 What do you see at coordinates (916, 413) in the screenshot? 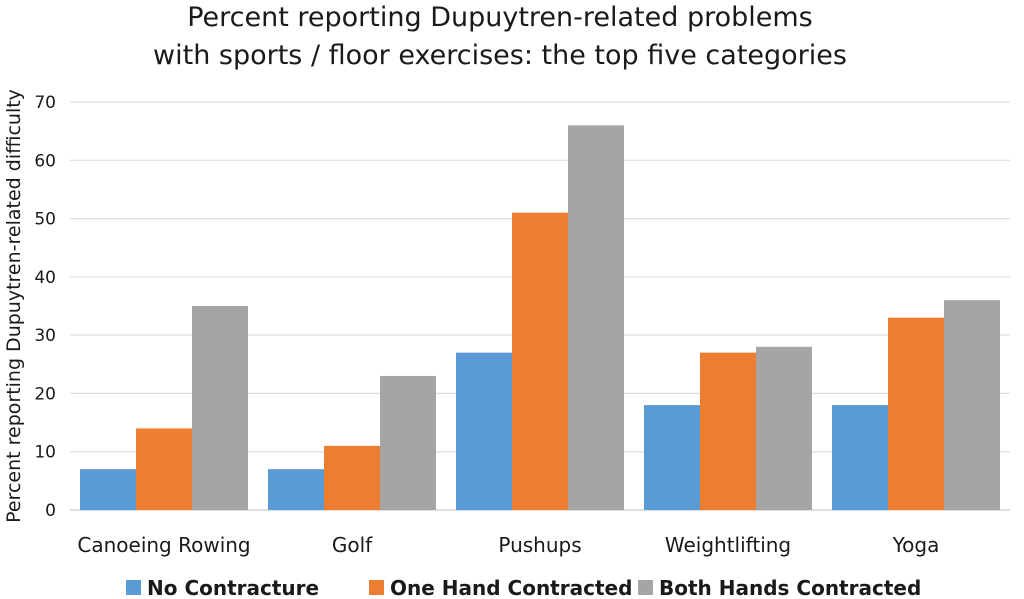
I see `bar-one-hand-contracted-yoga` at bounding box center [916, 413].